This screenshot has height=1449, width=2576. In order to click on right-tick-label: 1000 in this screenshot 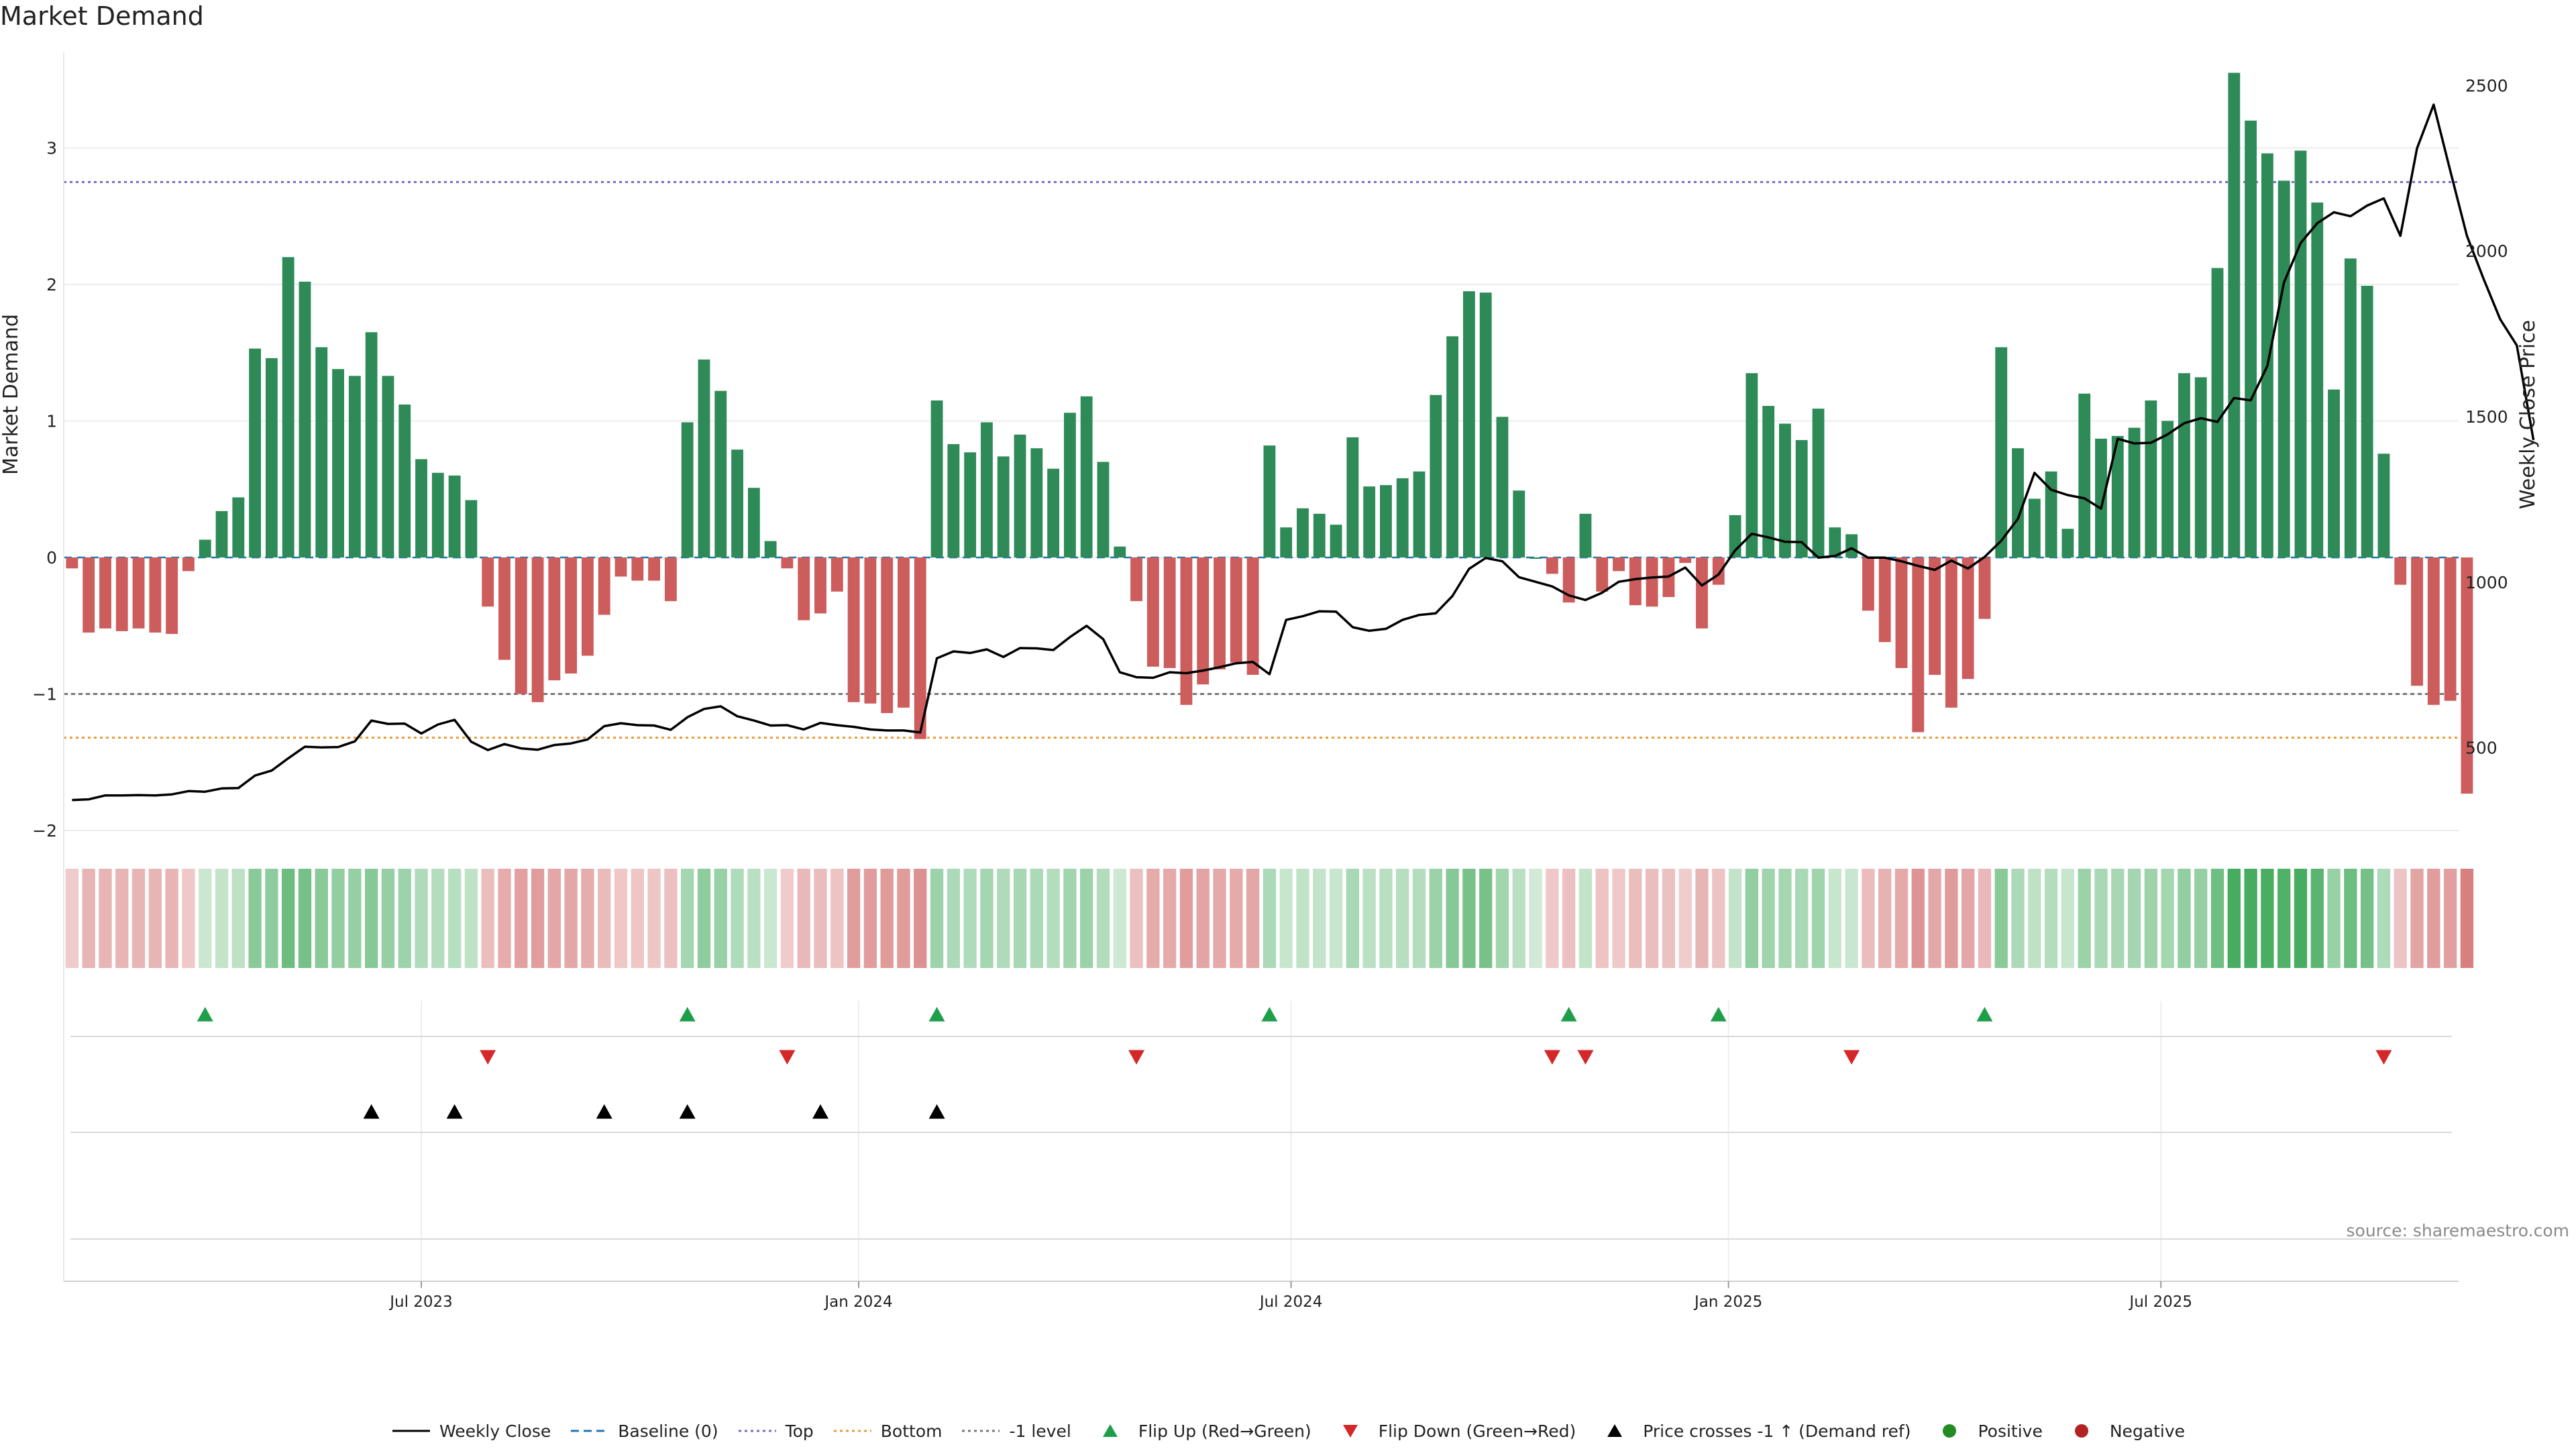, I will do `click(2486, 582)`.